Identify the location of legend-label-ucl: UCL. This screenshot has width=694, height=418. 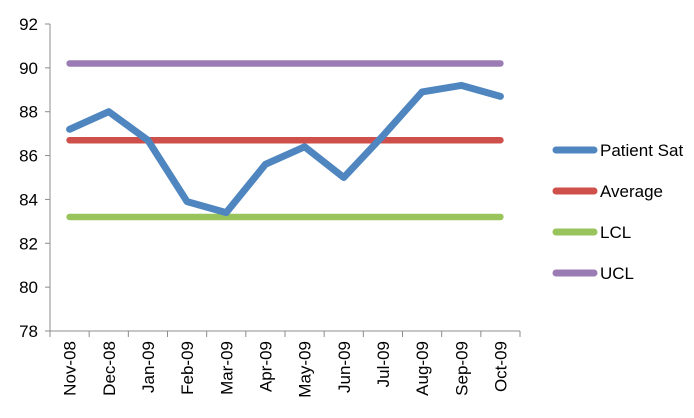
(617, 273).